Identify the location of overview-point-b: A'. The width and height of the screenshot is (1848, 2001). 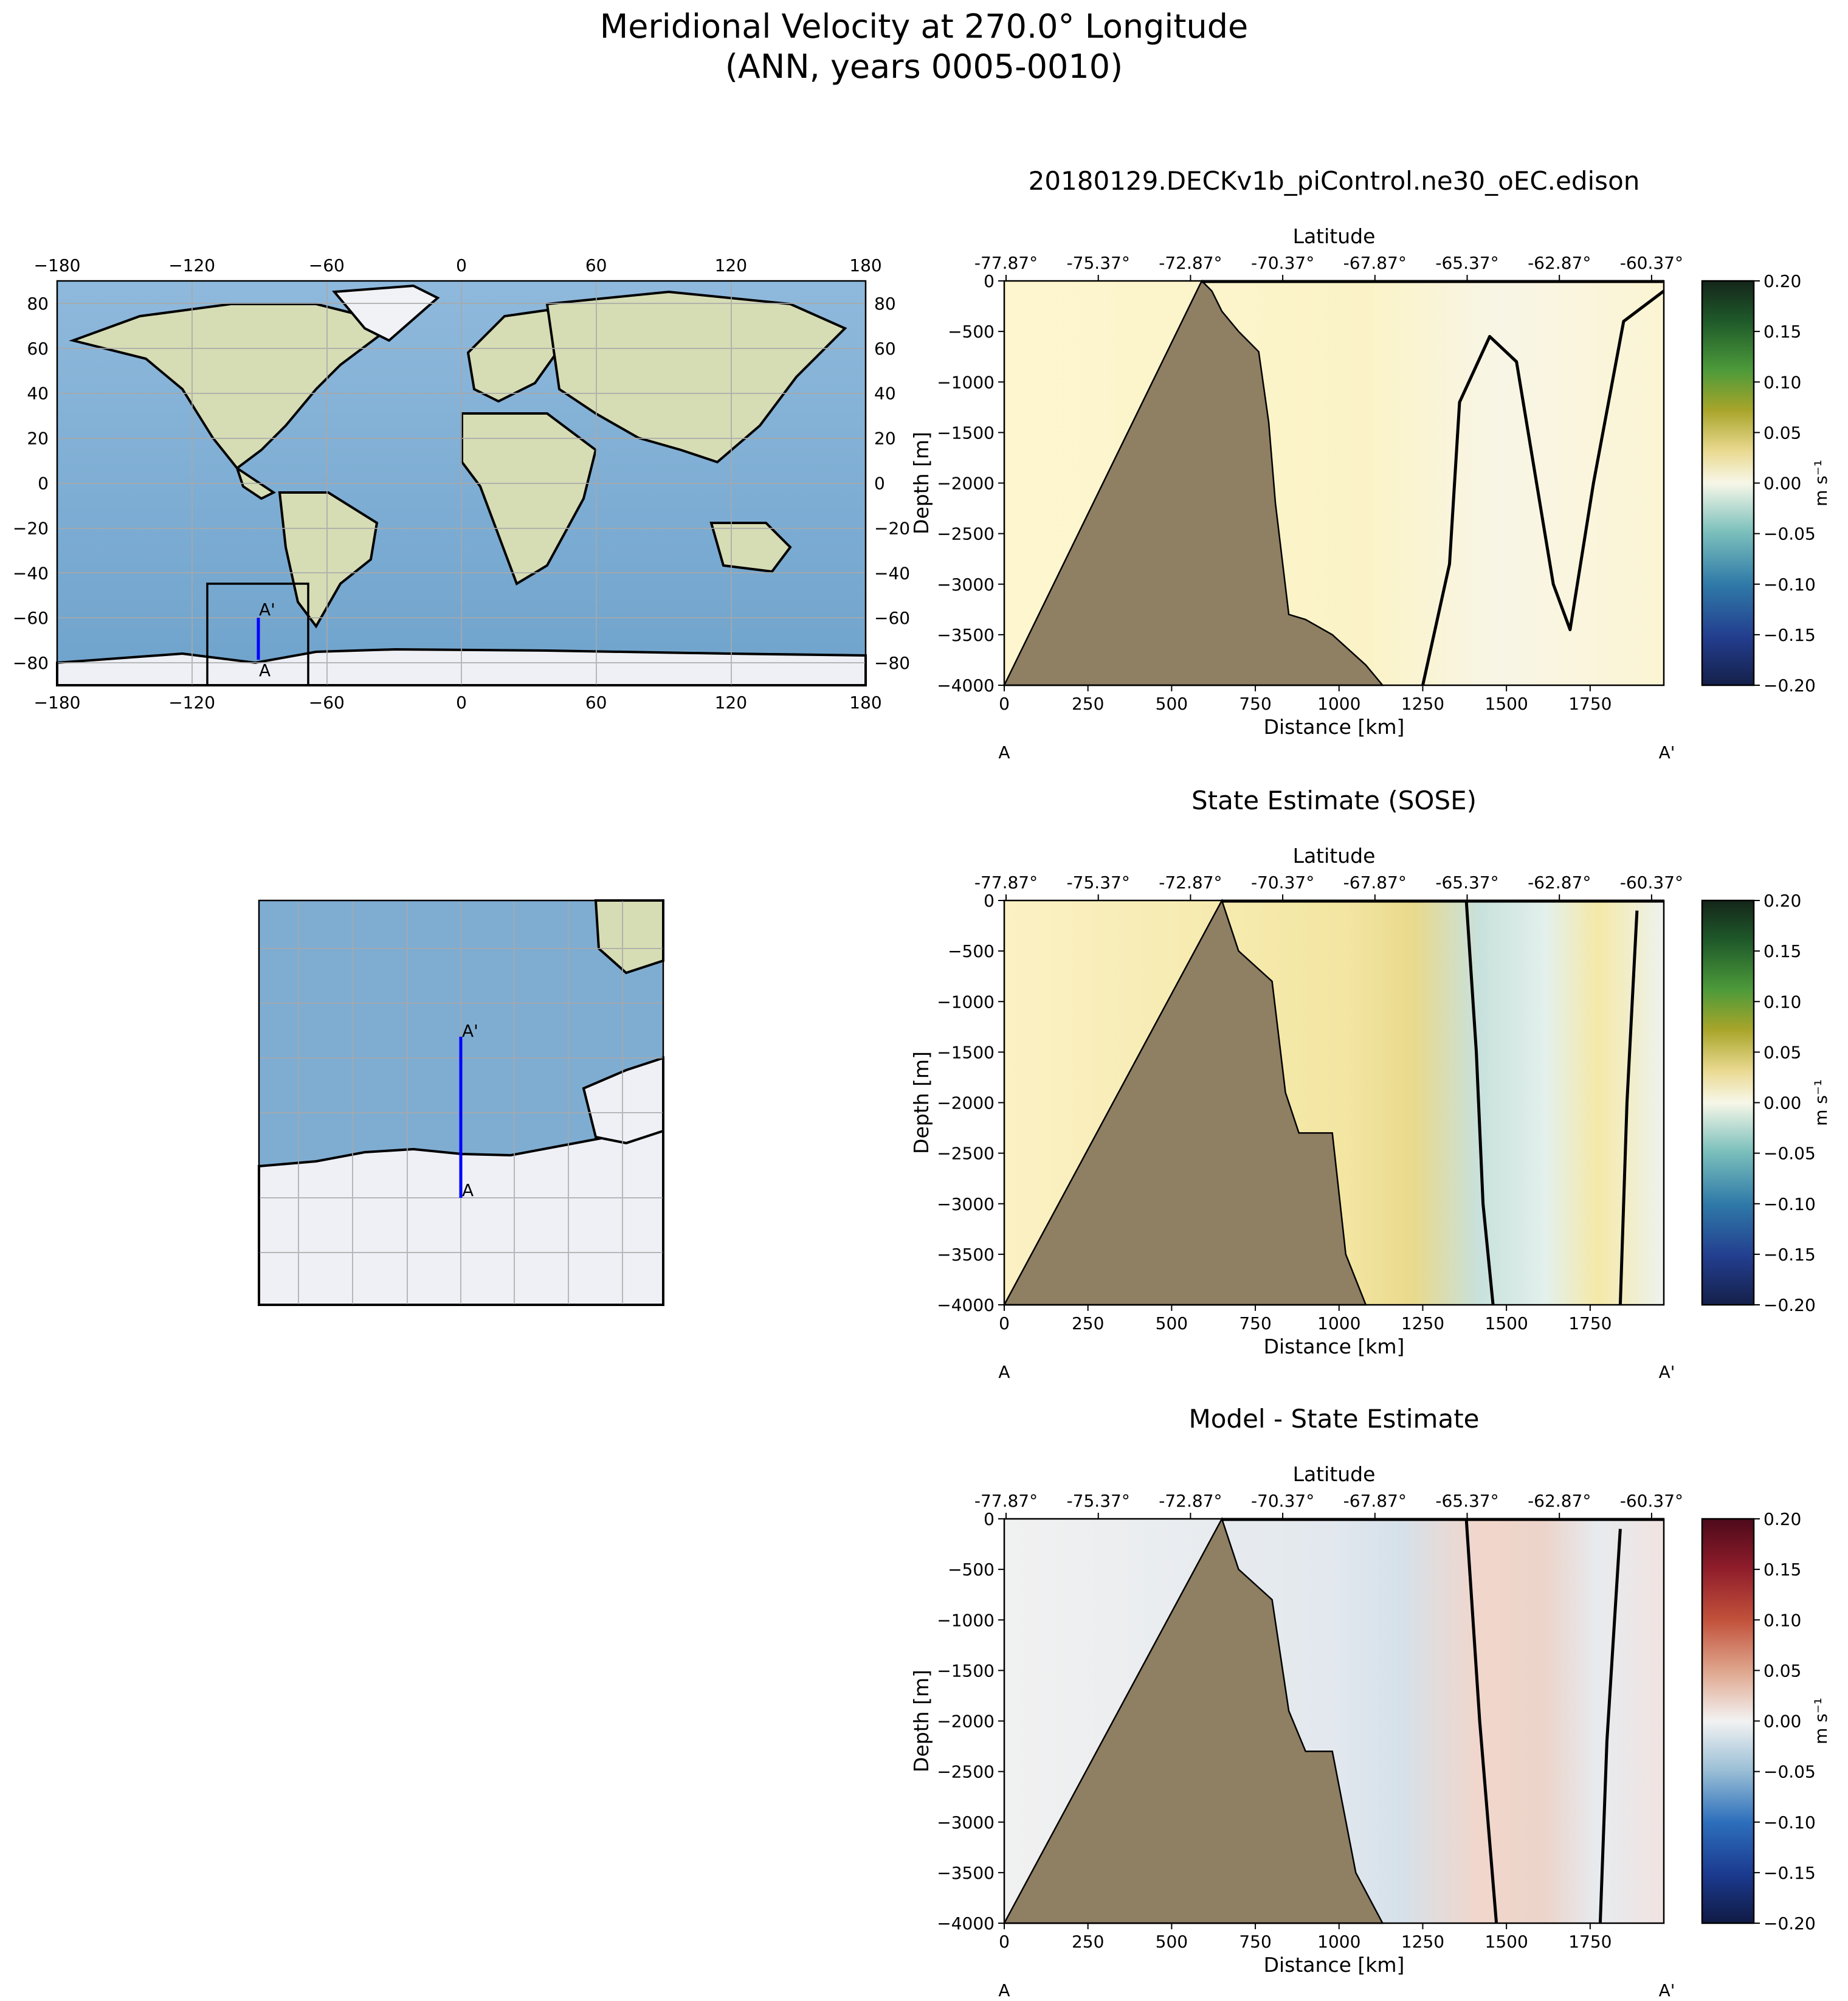
(267, 610).